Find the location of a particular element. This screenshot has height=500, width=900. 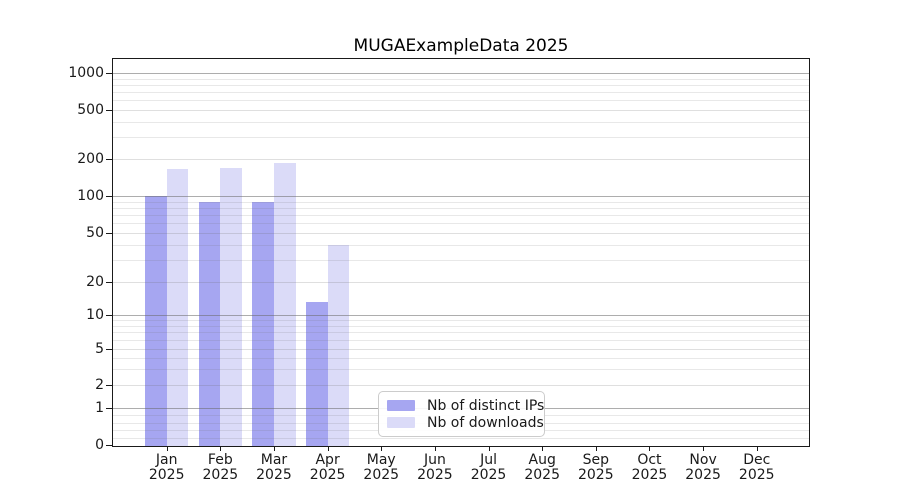

x-tick-label-aug-2025: Aug 2025 is located at coordinates (542, 468).